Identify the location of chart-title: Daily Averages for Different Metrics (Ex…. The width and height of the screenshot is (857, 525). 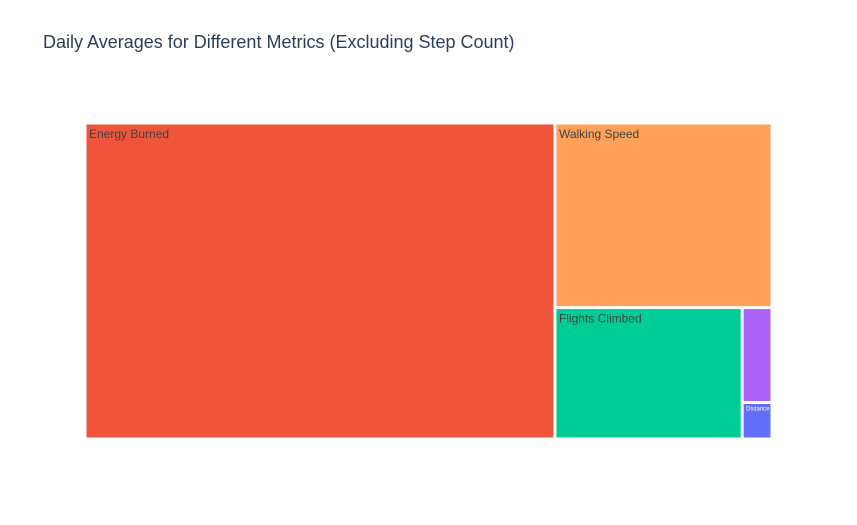
(279, 42).